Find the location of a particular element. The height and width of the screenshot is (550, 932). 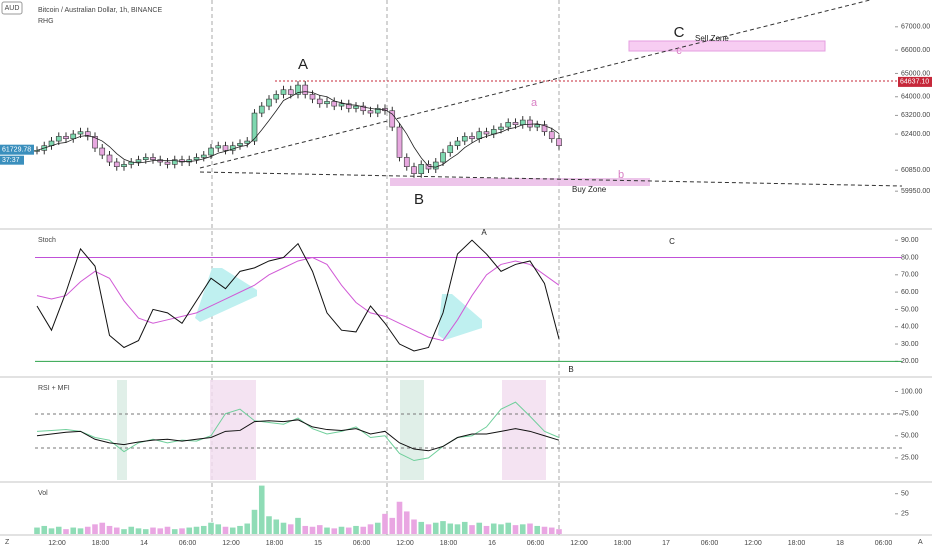

mfi-line is located at coordinates (298, 431).